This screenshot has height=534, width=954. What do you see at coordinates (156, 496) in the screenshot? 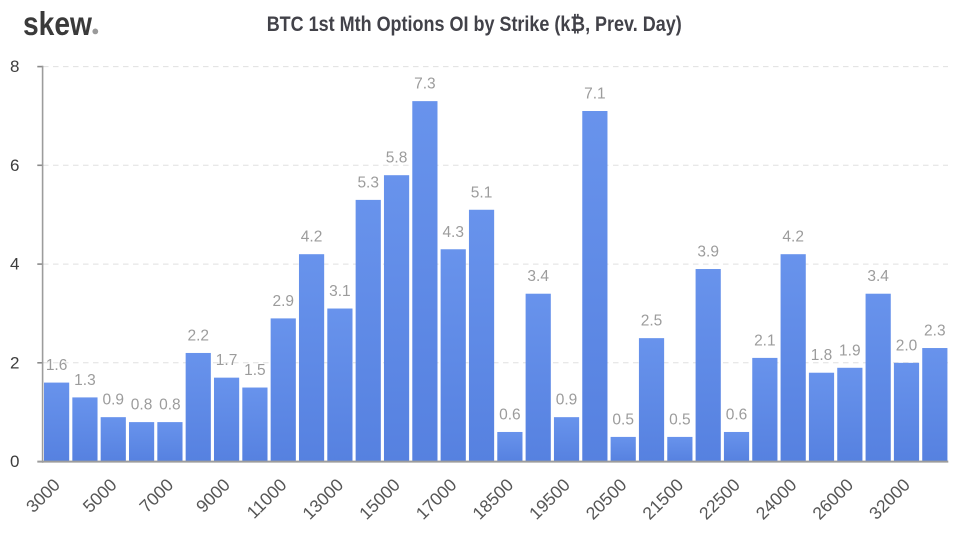
I see `svg-text: 7000` at bounding box center [156, 496].